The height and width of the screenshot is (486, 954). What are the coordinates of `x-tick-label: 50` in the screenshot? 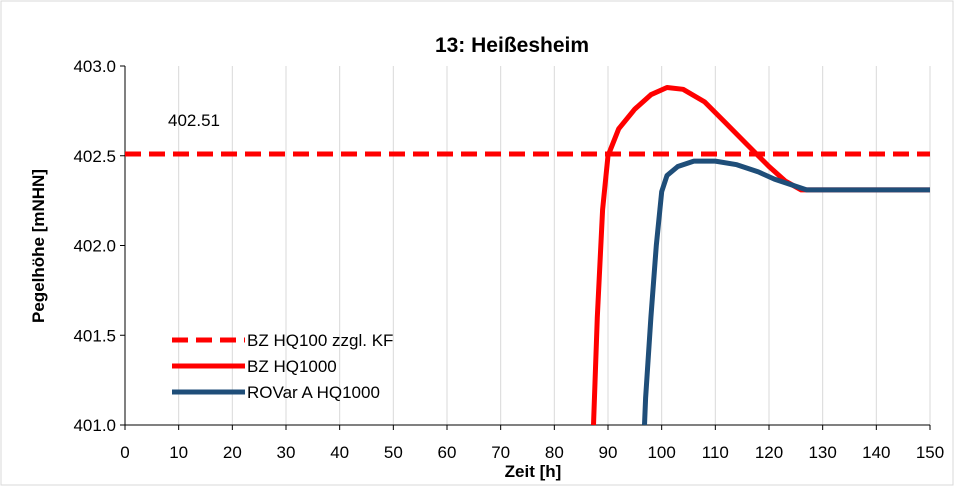 It's located at (393, 452).